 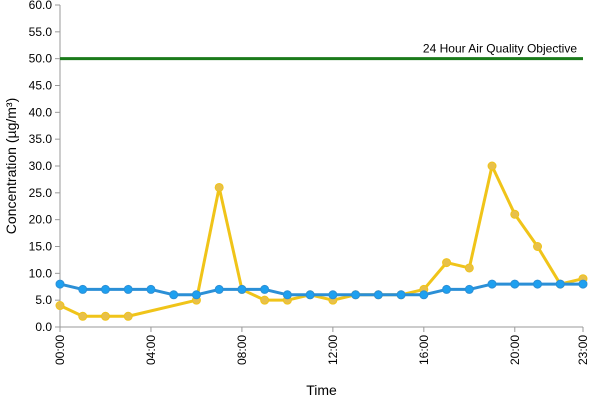 What do you see at coordinates (242, 350) in the screenshot?
I see `x-tick-label: 08:00` at bounding box center [242, 350].